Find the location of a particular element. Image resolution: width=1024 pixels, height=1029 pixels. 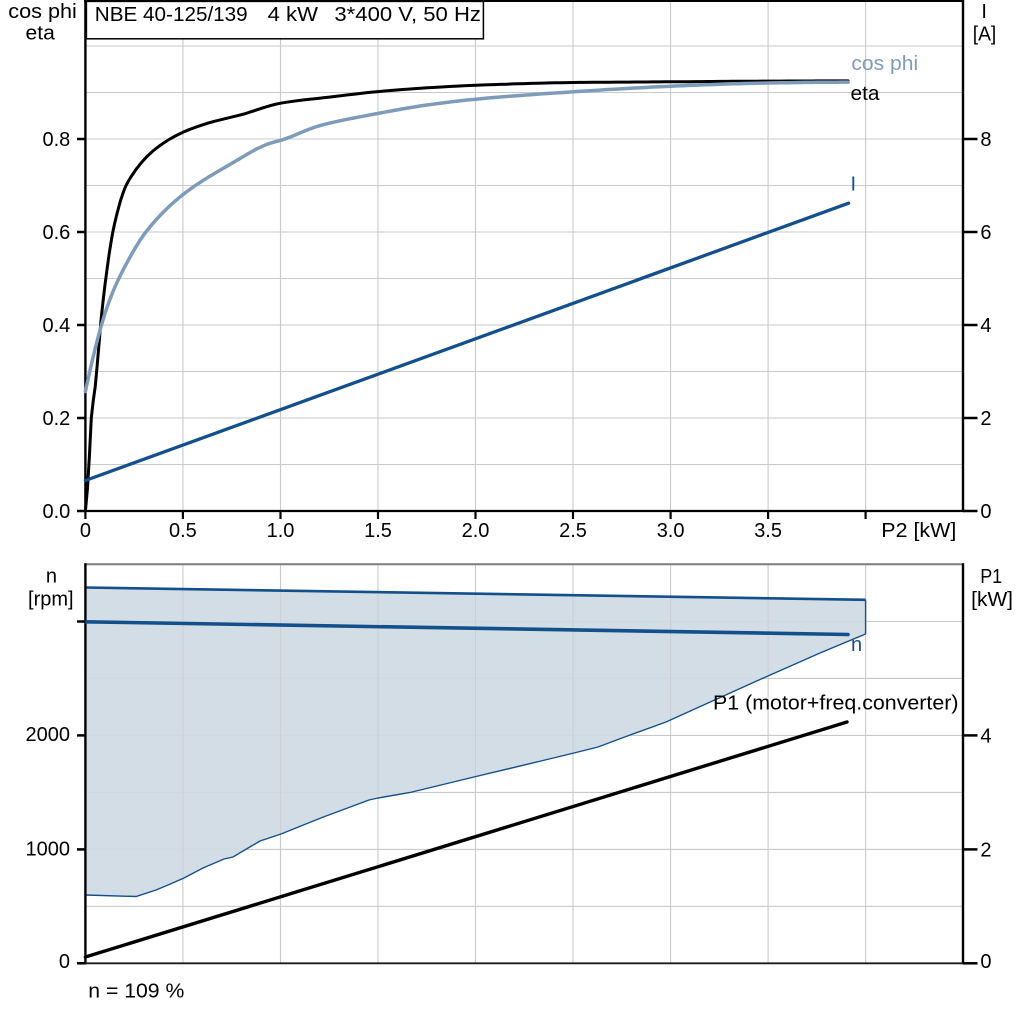

svg-text: 0.5 is located at coordinates (183, 531).